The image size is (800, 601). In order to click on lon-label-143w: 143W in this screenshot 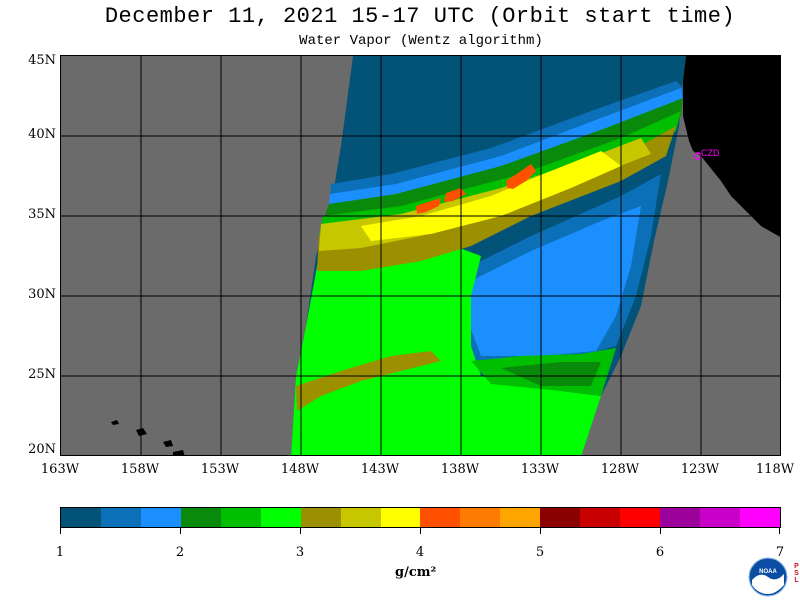, I will do `click(380, 469)`.